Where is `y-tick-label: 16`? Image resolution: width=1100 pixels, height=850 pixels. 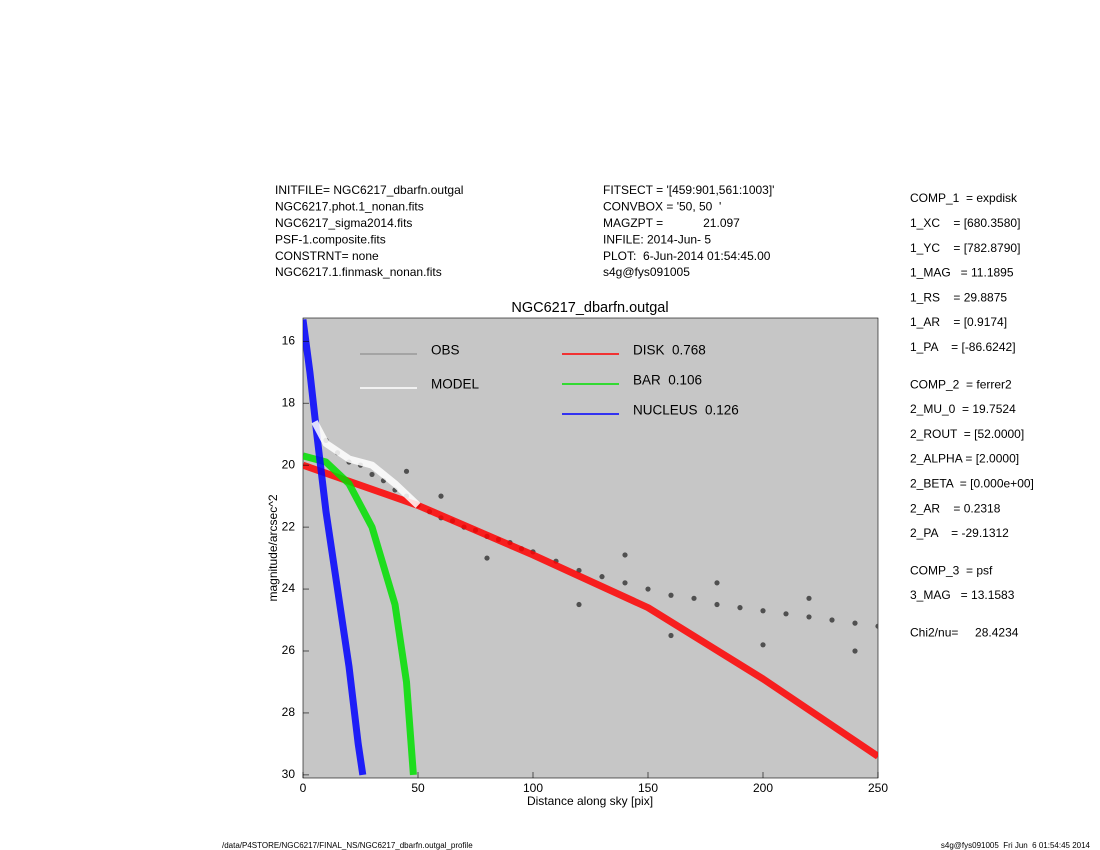
y-tick-label: 16 is located at coordinates (289, 340).